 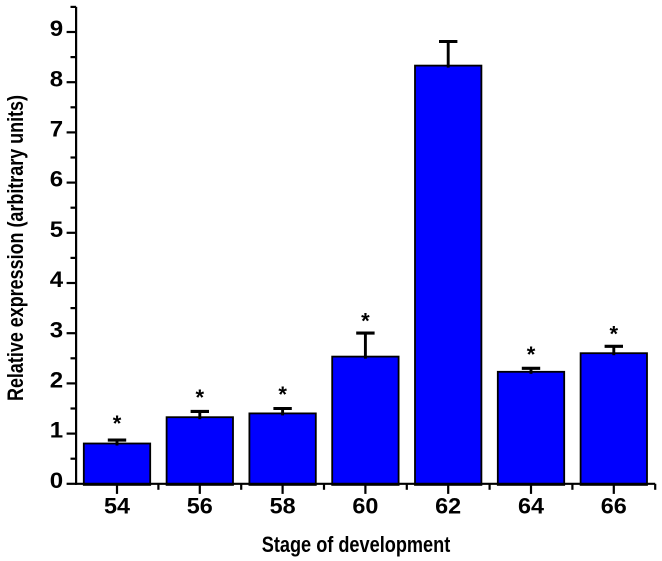 I want to click on svg-text: 62, so click(x=448, y=506).